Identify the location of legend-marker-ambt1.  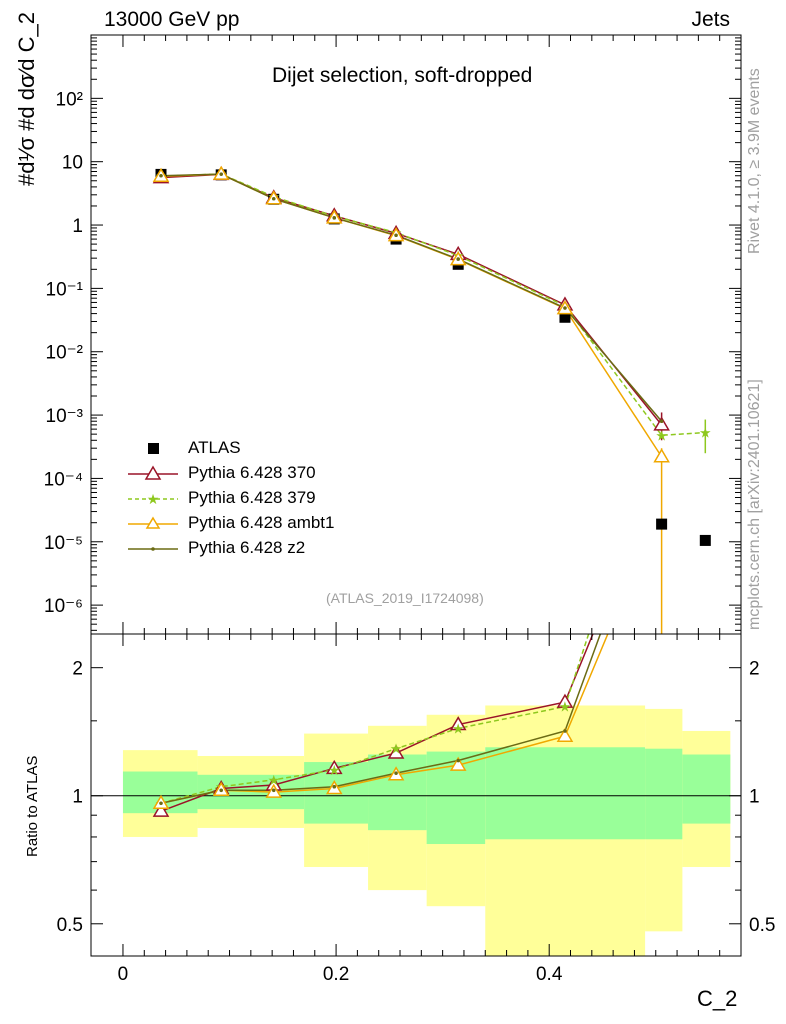
(153, 522).